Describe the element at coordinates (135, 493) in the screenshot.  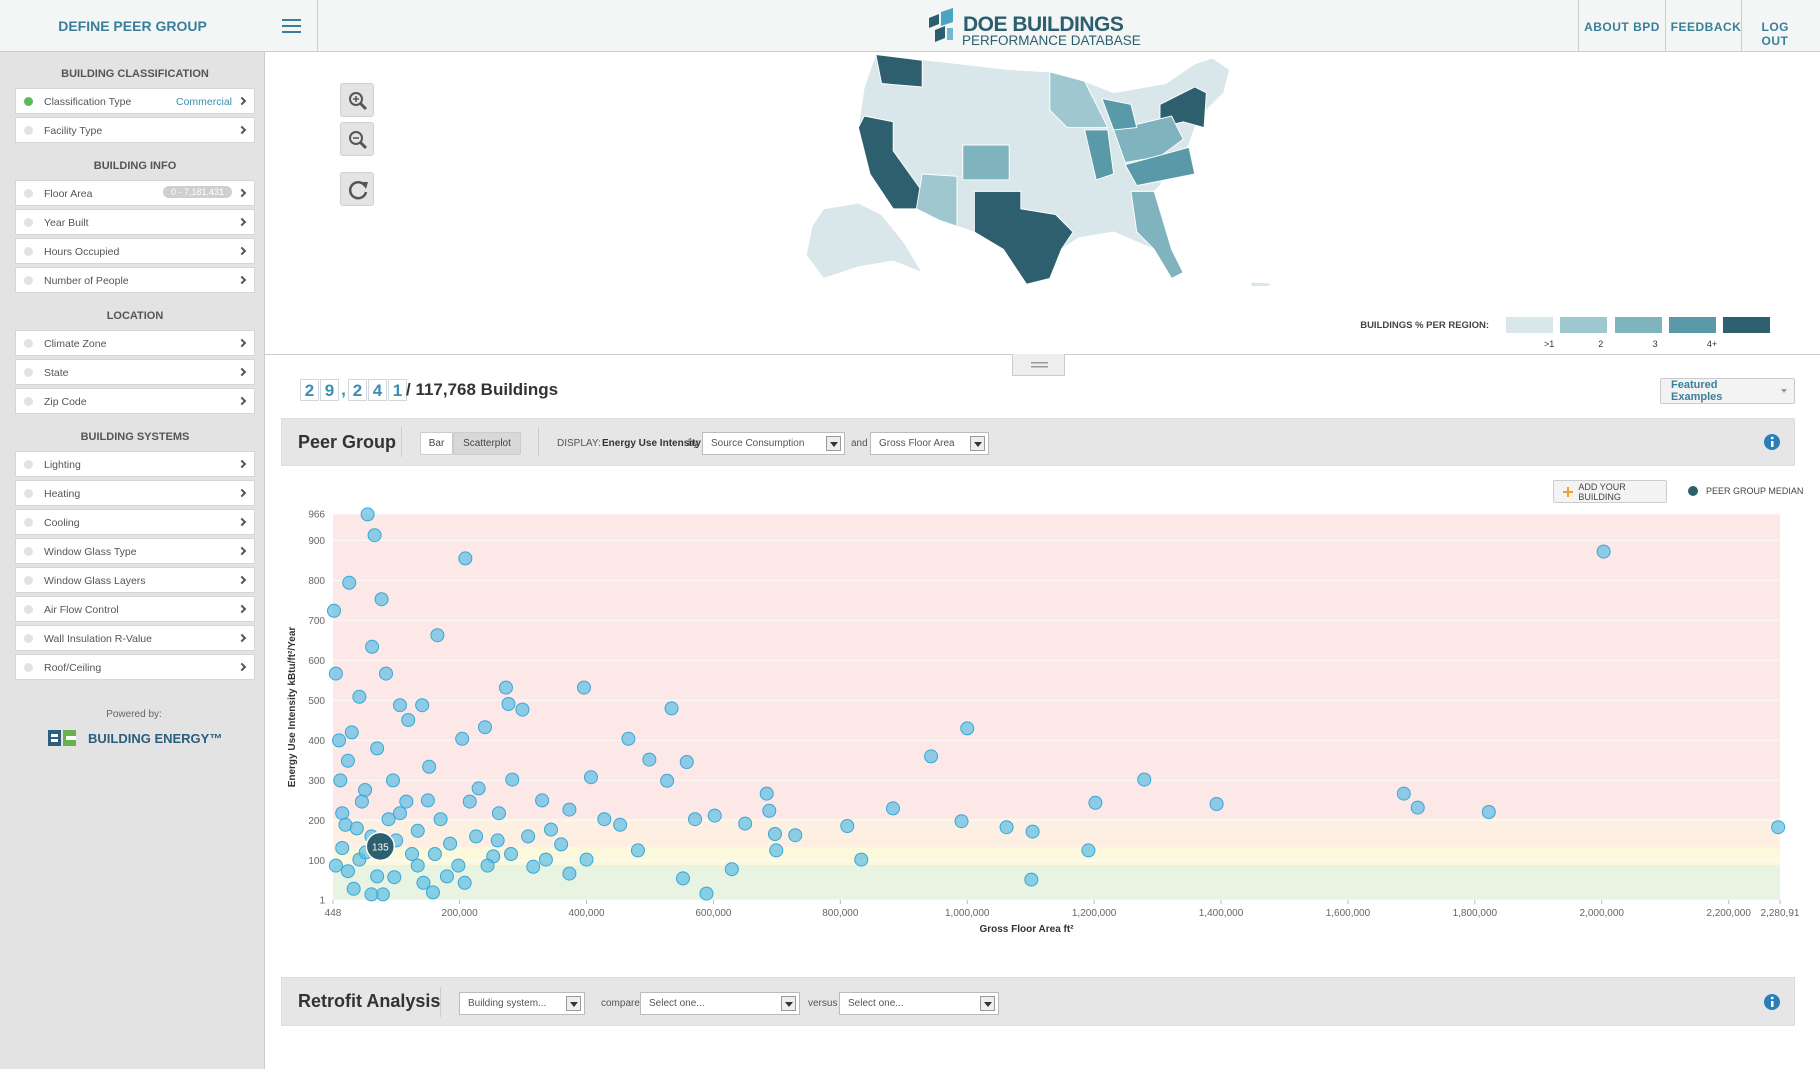
I see `filter-item: Heating` at that location.